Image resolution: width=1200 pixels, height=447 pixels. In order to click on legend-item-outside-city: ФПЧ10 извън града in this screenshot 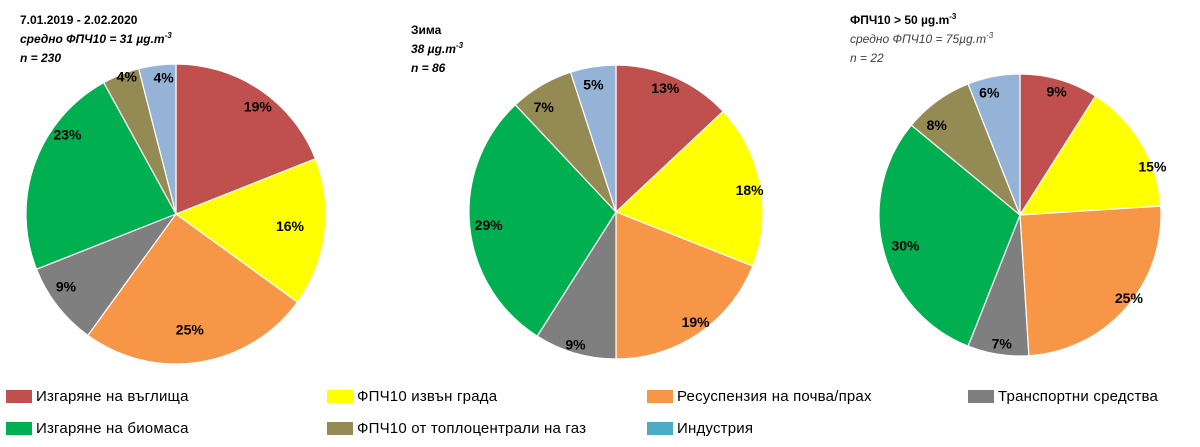, I will do `click(412, 396)`.